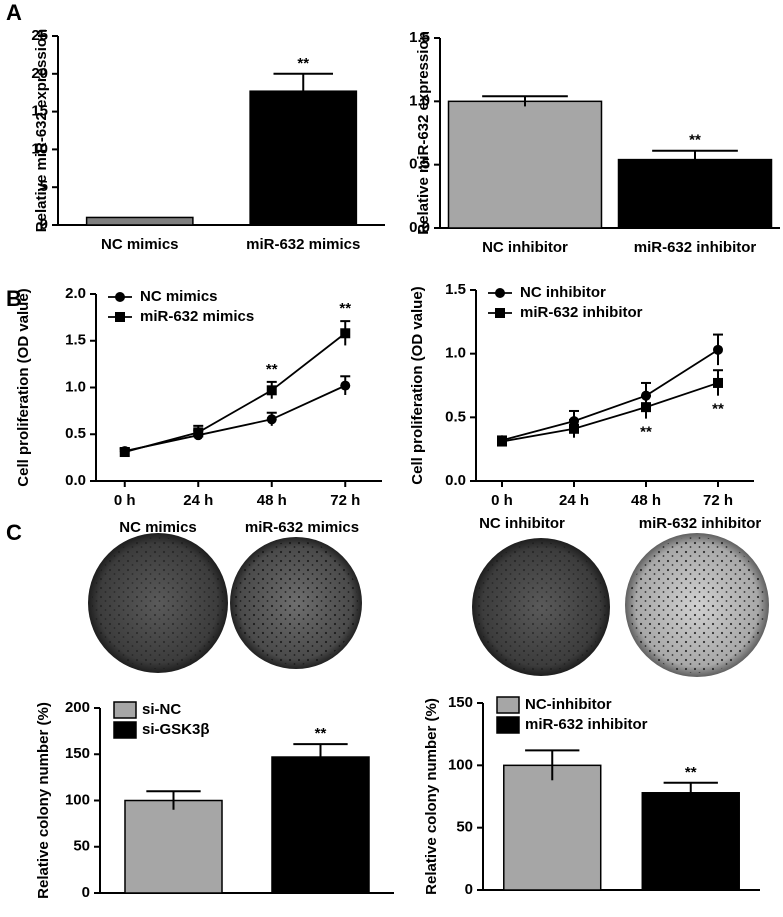 The image size is (783, 917). Describe the element at coordinates (525, 247) in the screenshot. I see `x-tick-label: NC inhibitor` at that location.